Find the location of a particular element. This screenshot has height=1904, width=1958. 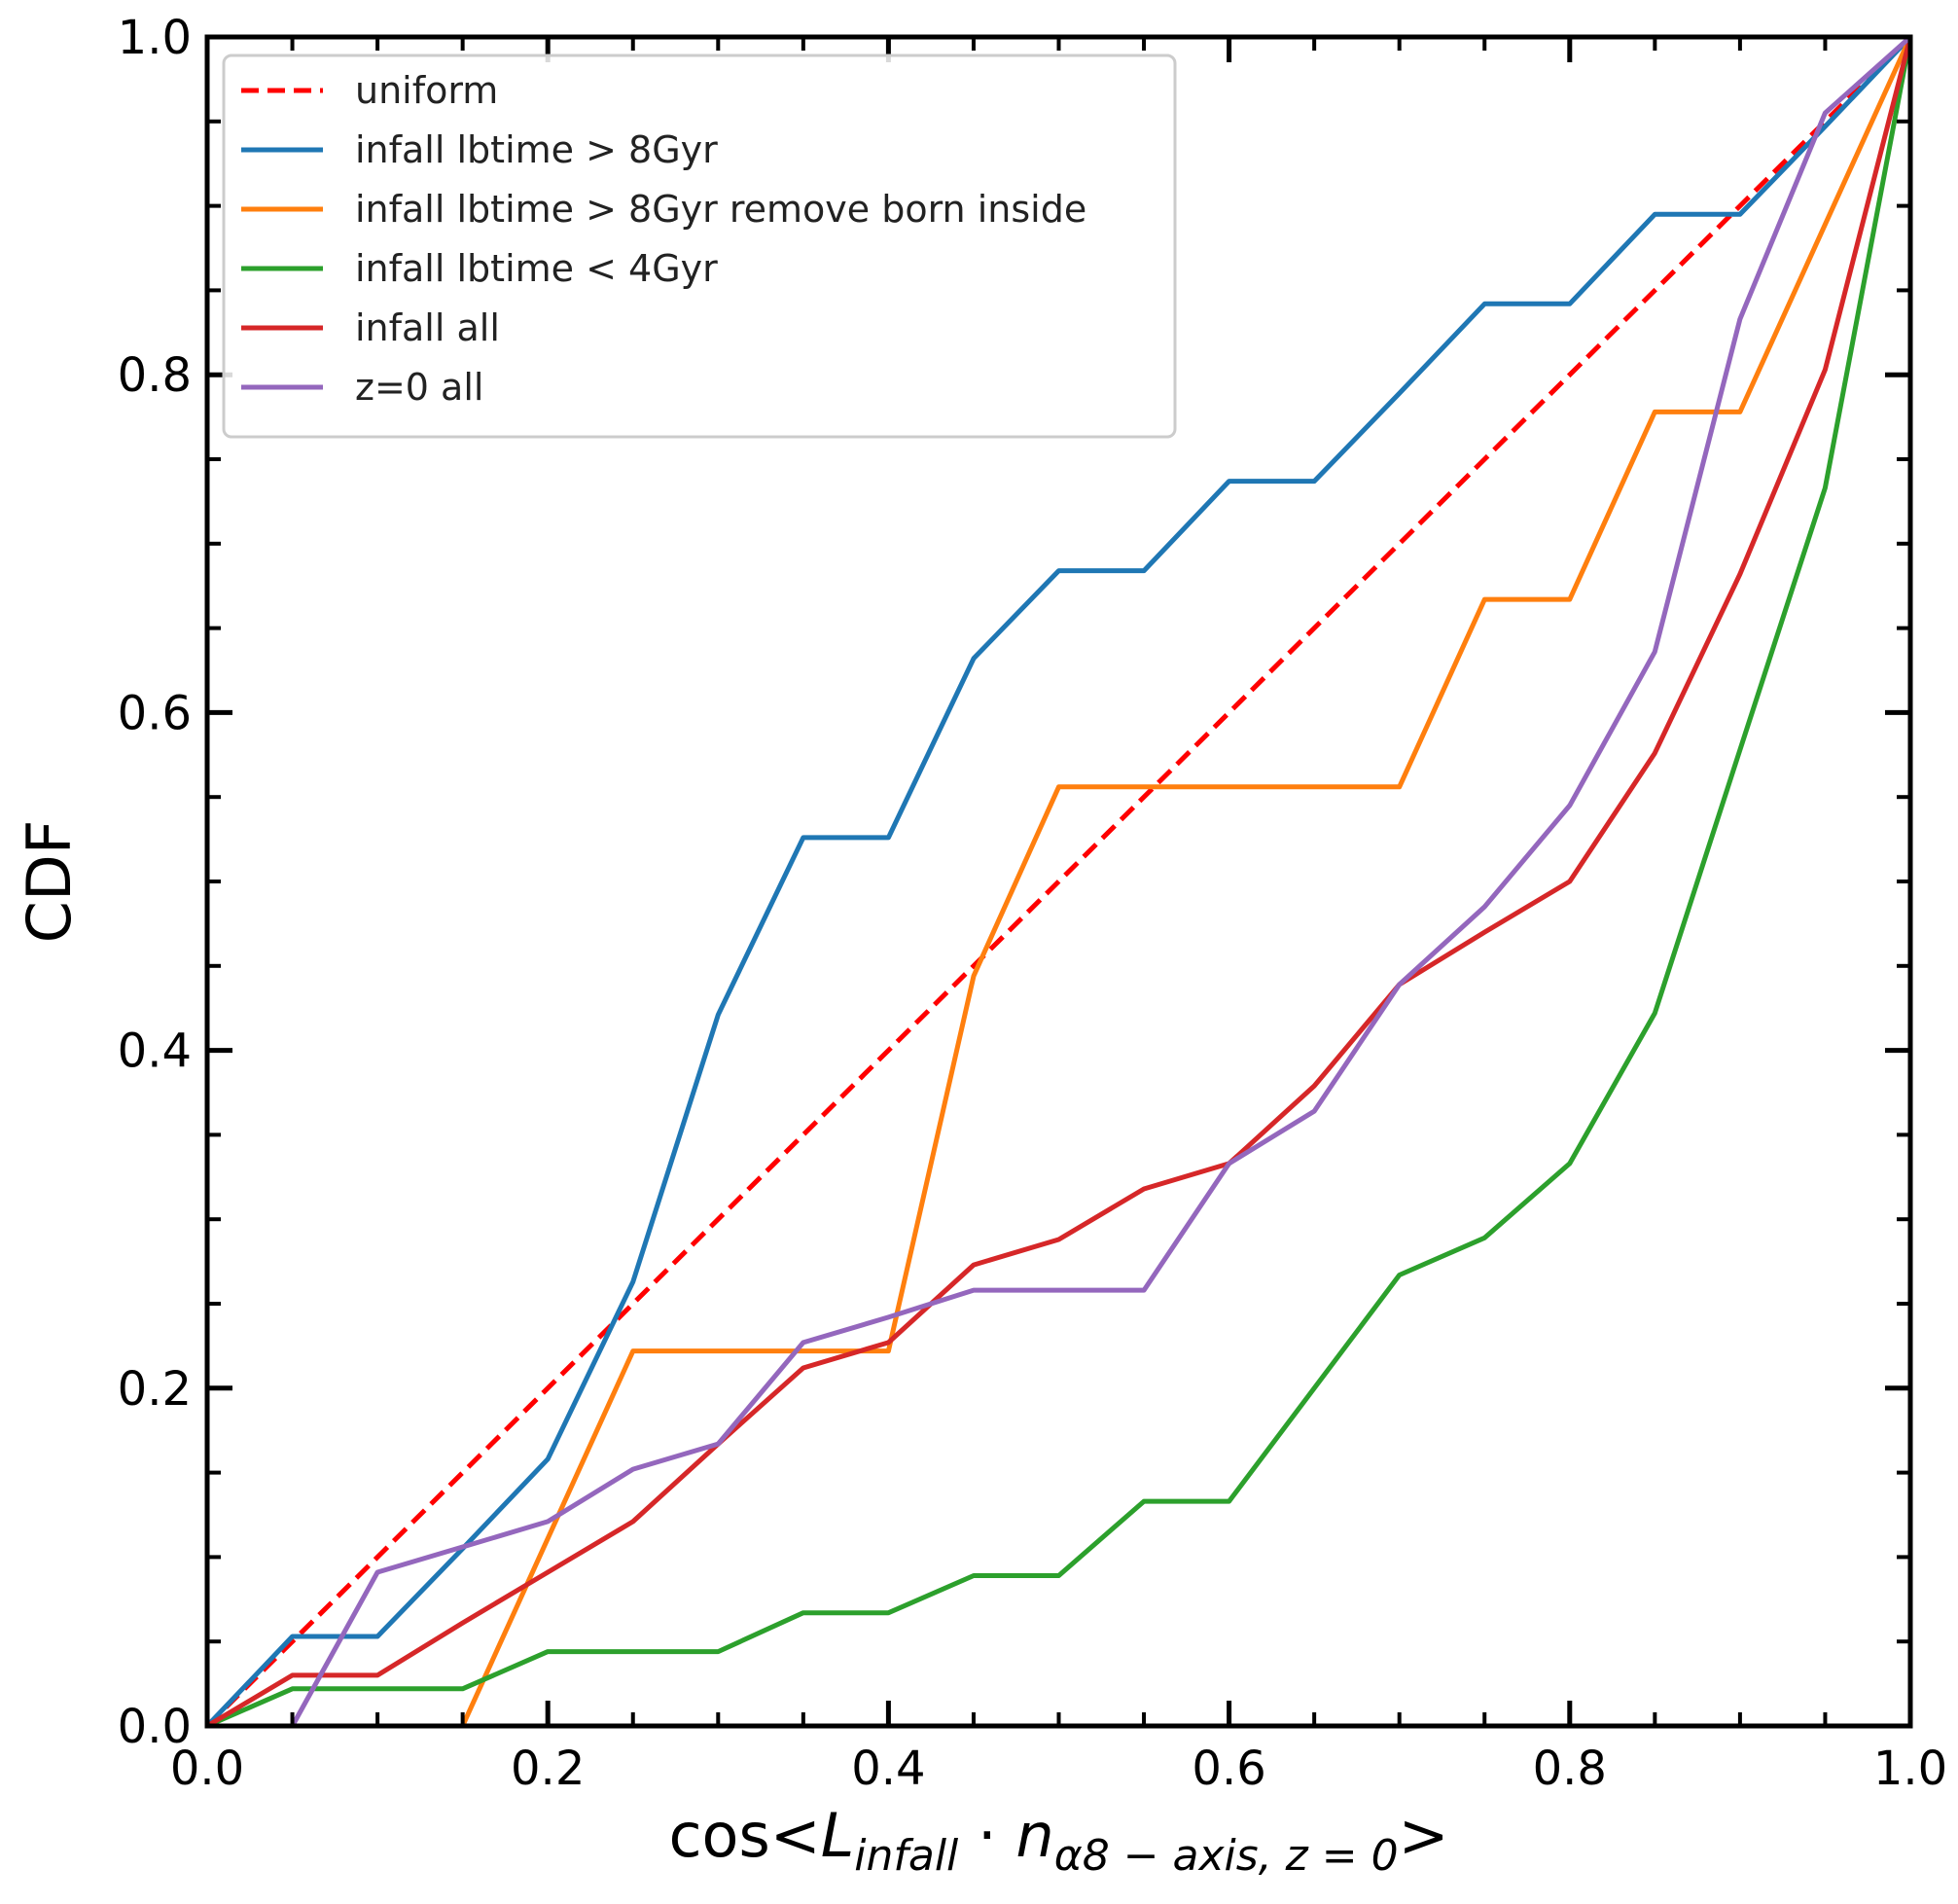

y-axis-label: CDF is located at coordinates (49, 882).